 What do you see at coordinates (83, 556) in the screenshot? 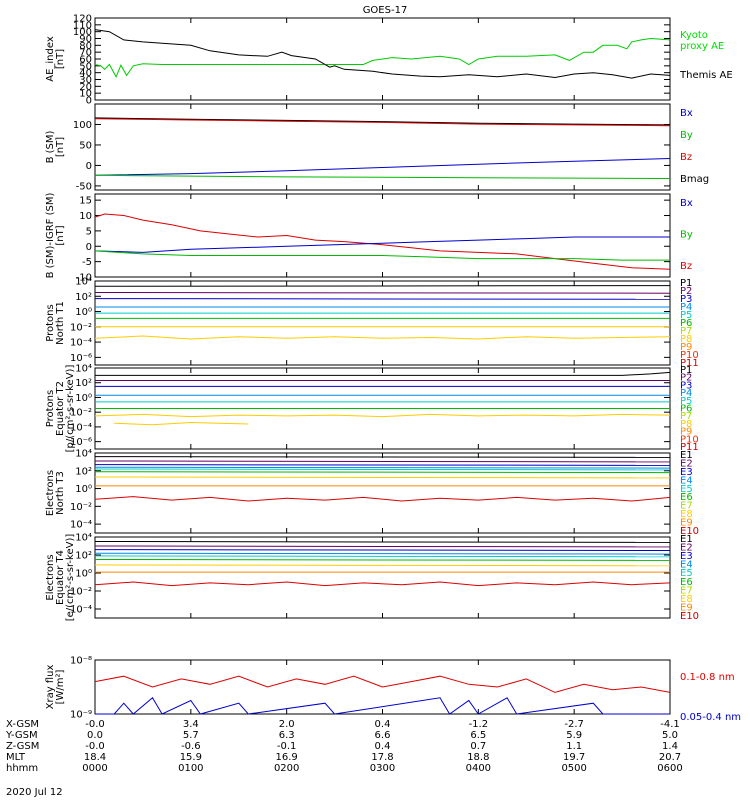
I see `y-tick-label: 10²` at bounding box center [83, 556].